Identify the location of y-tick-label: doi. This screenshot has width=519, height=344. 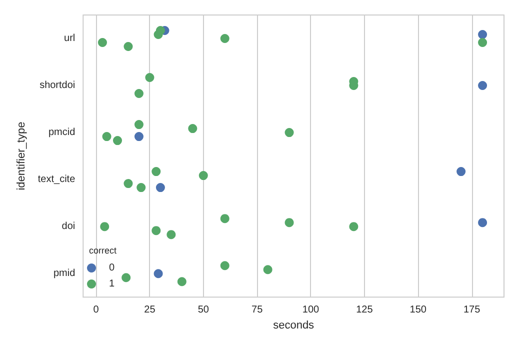
(69, 226).